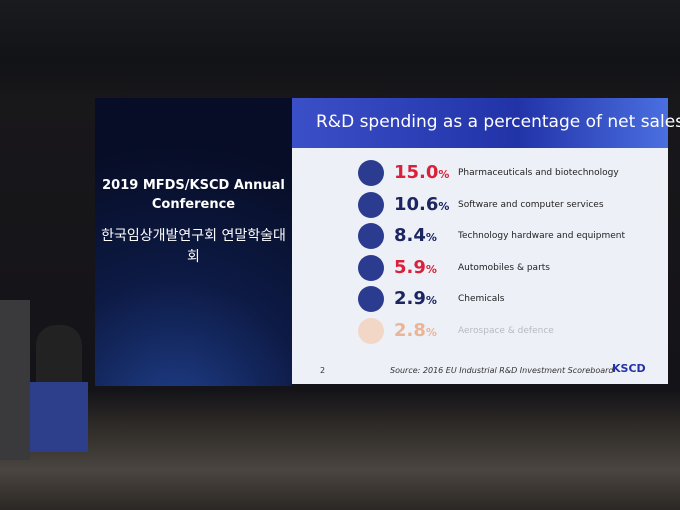  I want to click on value-number: 15.0, so click(416, 172).